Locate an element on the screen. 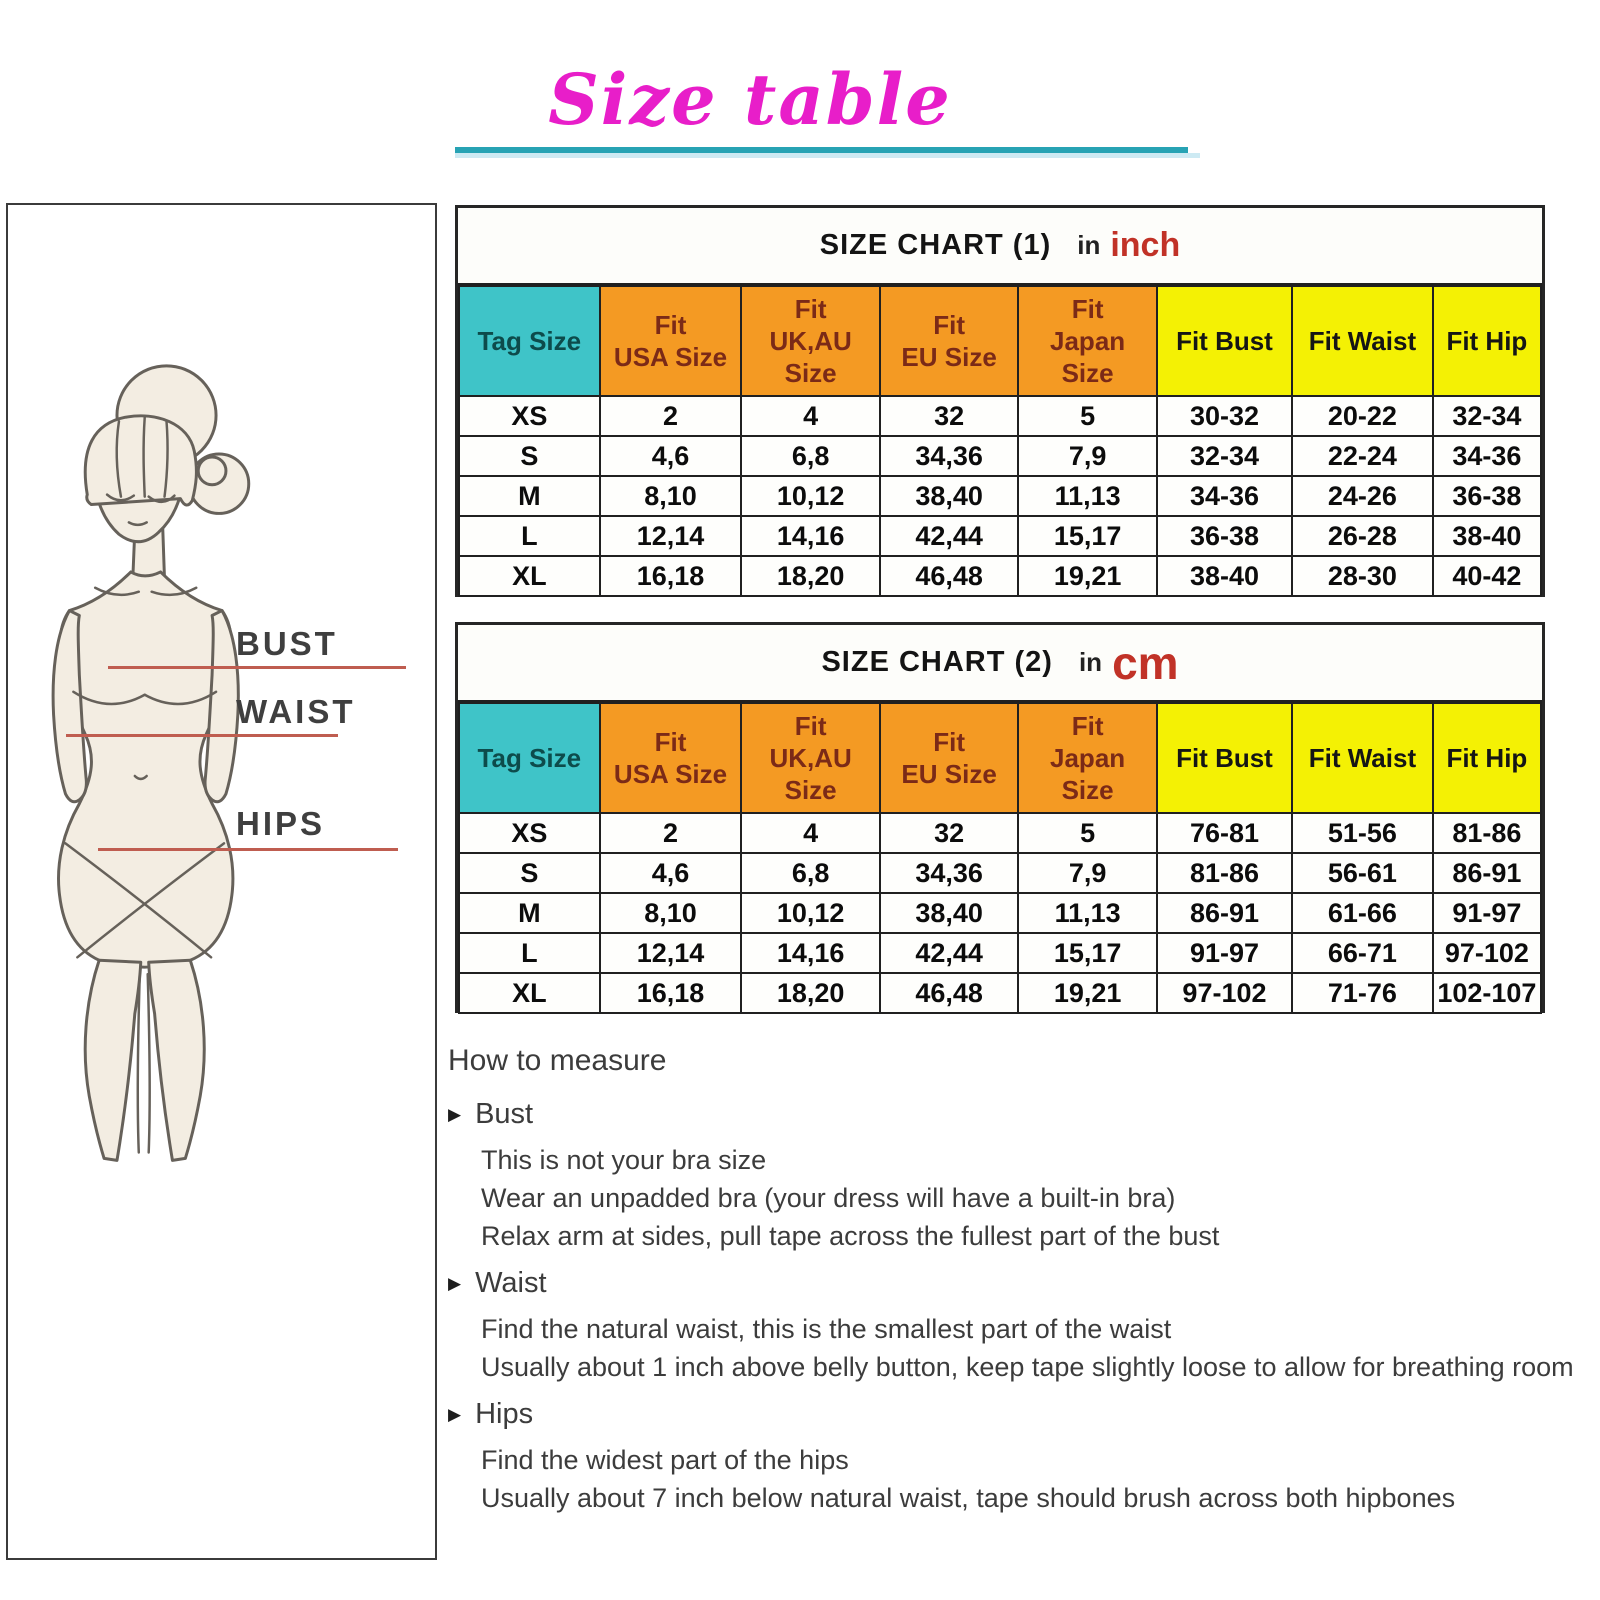  title-underline is located at coordinates (827, 153).